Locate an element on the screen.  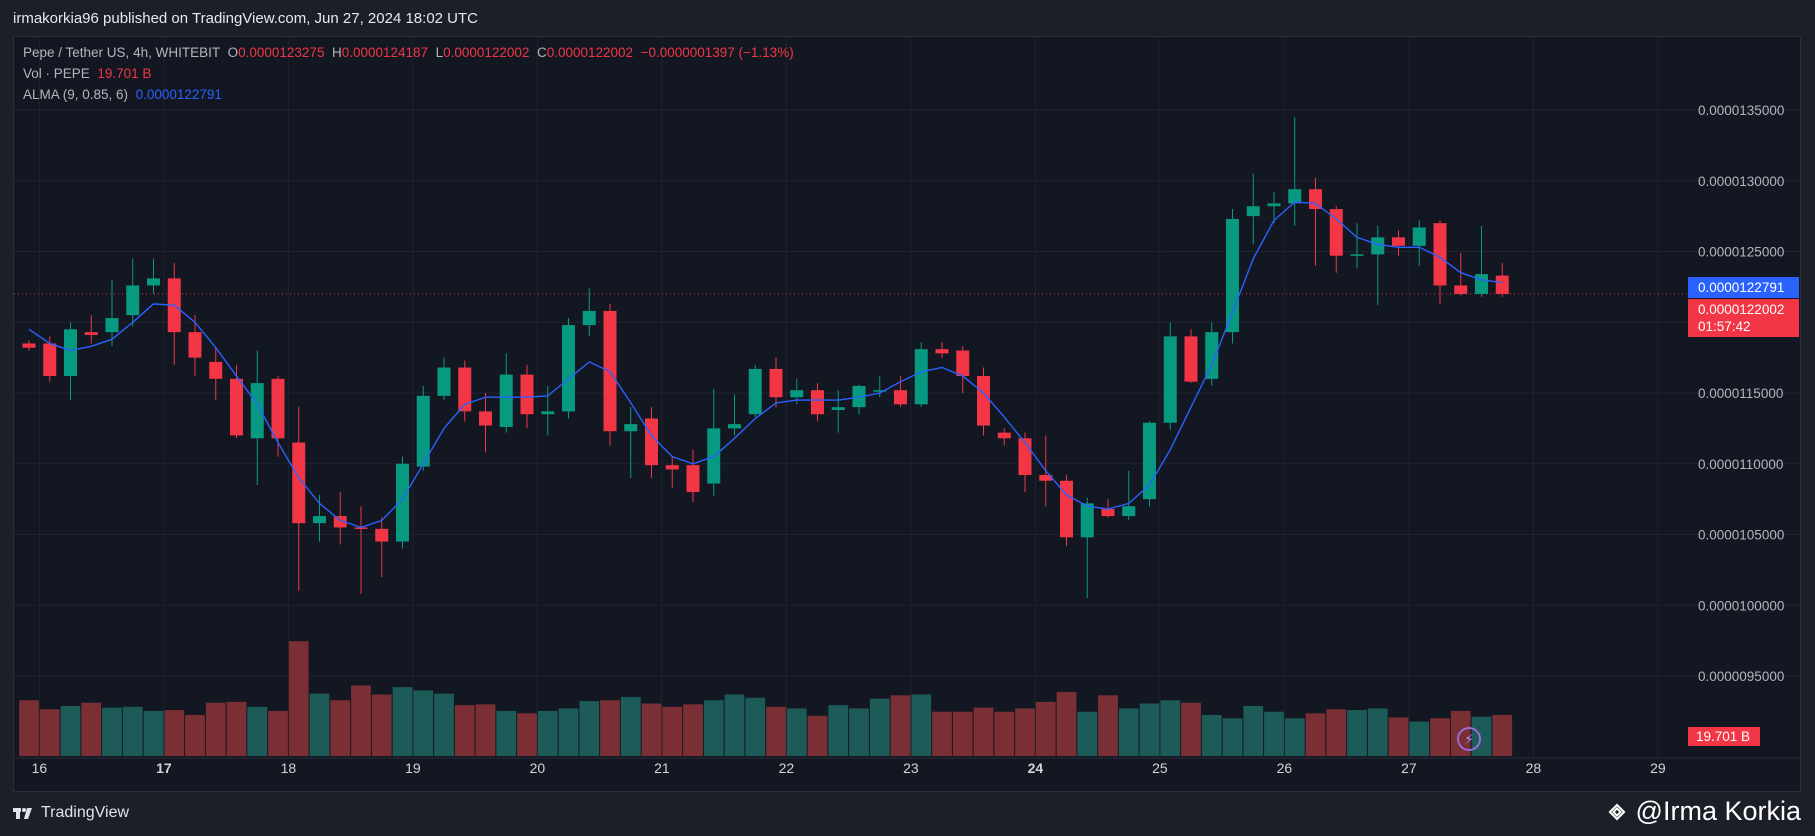
last-price-value: 0.0000122002 is located at coordinates (1741, 309).